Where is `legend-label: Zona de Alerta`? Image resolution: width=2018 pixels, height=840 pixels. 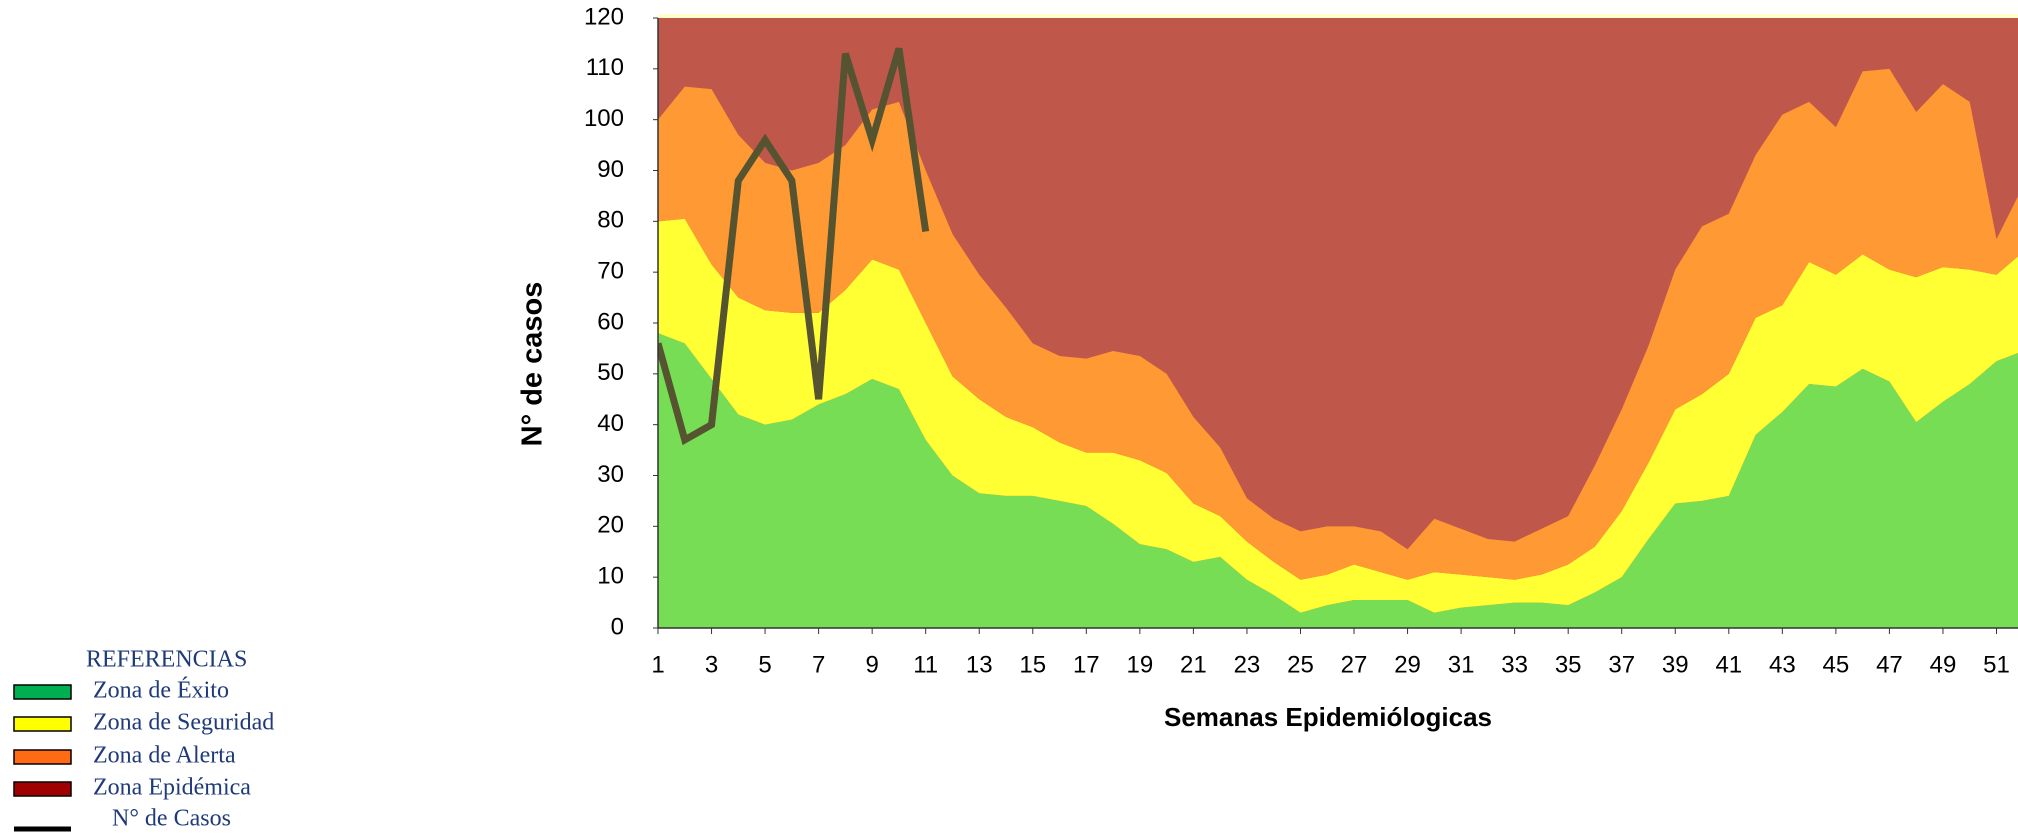 legend-label: Zona de Alerta is located at coordinates (164, 756).